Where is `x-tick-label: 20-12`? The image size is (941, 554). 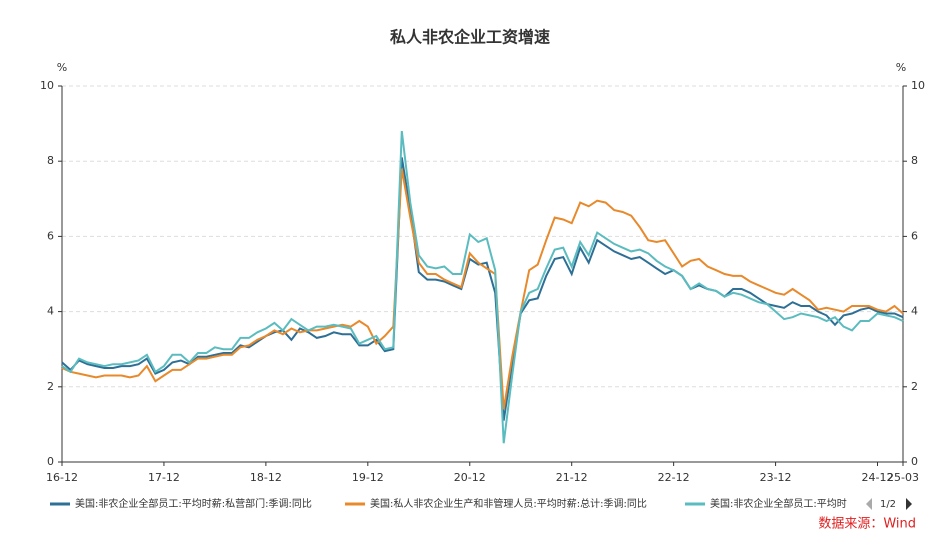
x-tick-label: 20-12 is located at coordinates (470, 477).